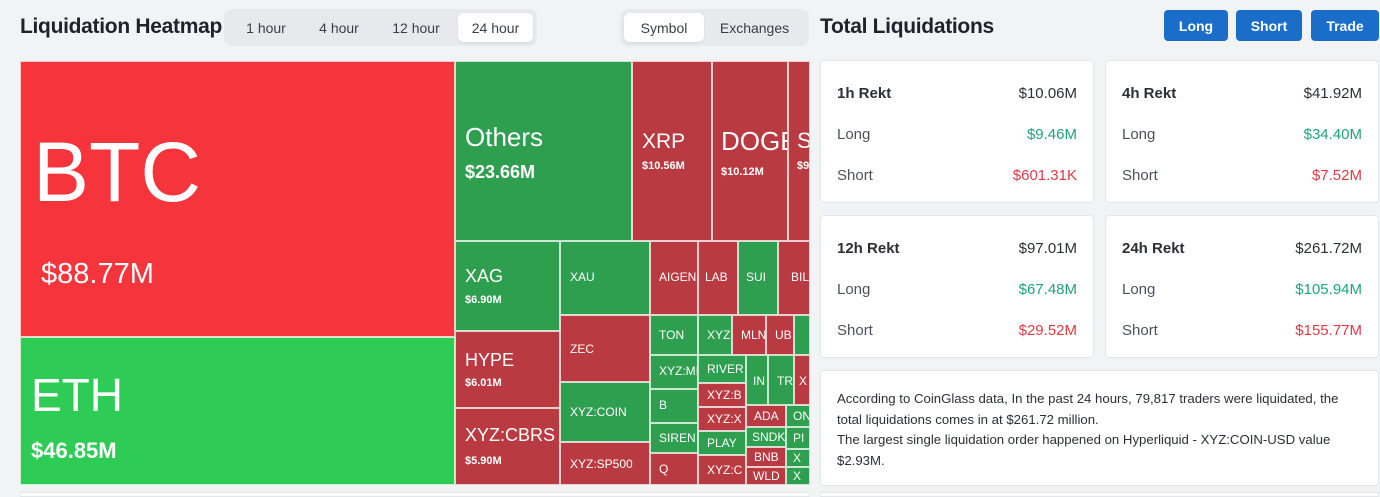 The image size is (1380, 497). What do you see at coordinates (753, 335) in the screenshot?
I see `cell-symbol: MLN` at bounding box center [753, 335].